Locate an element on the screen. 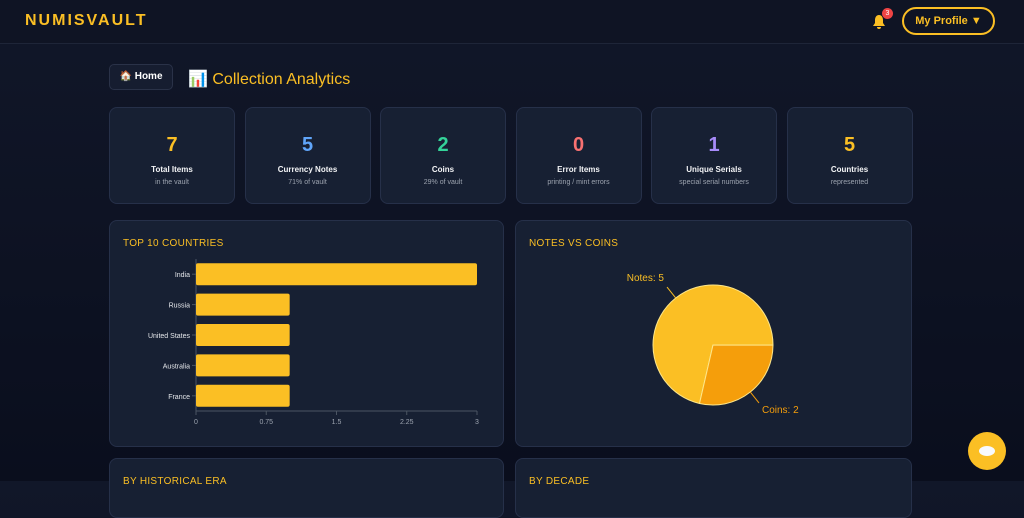 This screenshot has height=518, width=1024. stat-card: 1 Unique Serials special serial numbers is located at coordinates (714, 155).